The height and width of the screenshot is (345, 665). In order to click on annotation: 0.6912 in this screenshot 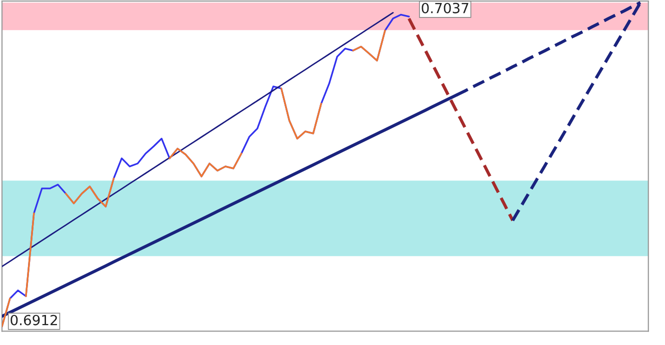, I will do `click(33, 320)`.